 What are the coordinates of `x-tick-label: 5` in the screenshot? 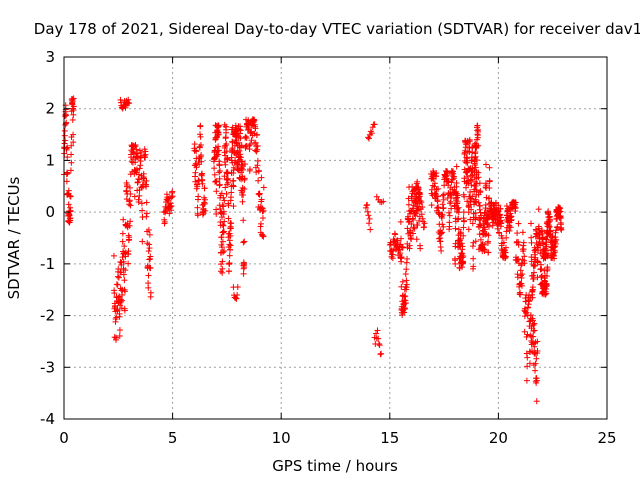 It's located at (173, 438).